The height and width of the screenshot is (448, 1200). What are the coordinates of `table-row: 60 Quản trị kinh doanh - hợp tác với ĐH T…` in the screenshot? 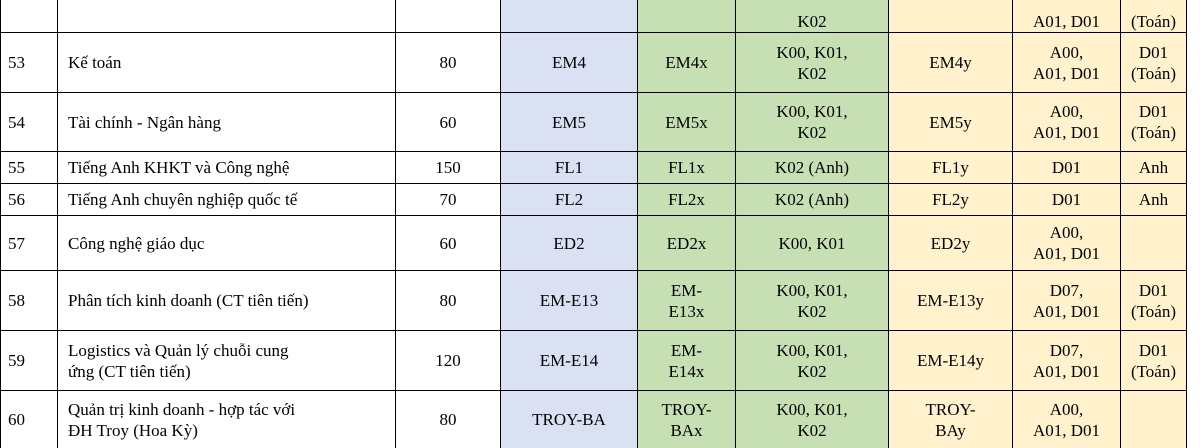 It's located at (593, 419).